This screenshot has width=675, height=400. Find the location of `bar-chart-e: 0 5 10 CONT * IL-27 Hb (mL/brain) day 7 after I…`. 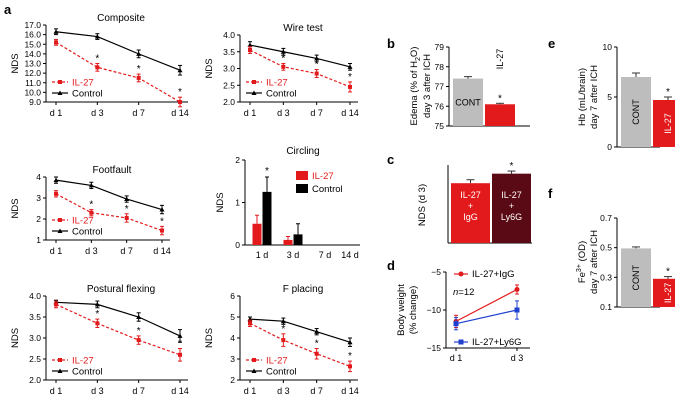

bar-chart-e: 0 5 10 CONT * IL-27 Hb (mL/brain) day 7 after I… is located at coordinates (626, 97).